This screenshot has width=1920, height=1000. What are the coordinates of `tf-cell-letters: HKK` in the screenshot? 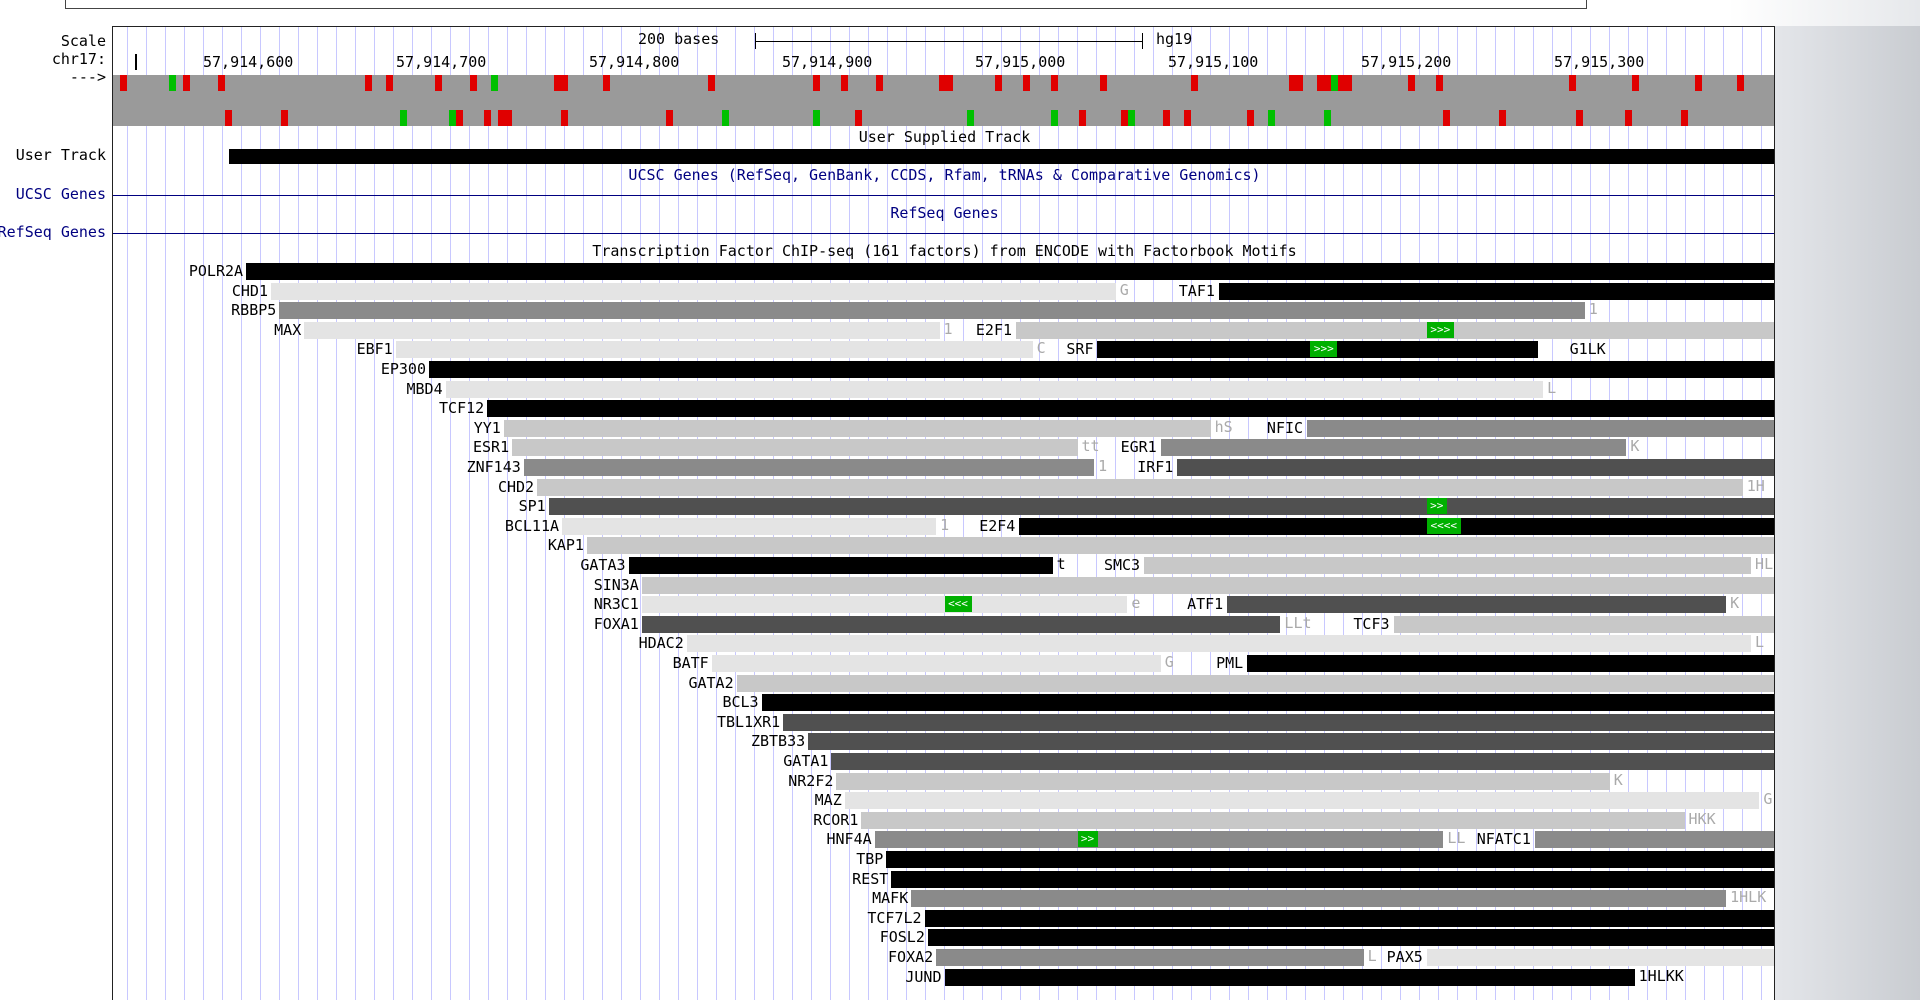 It's located at (1702, 818).